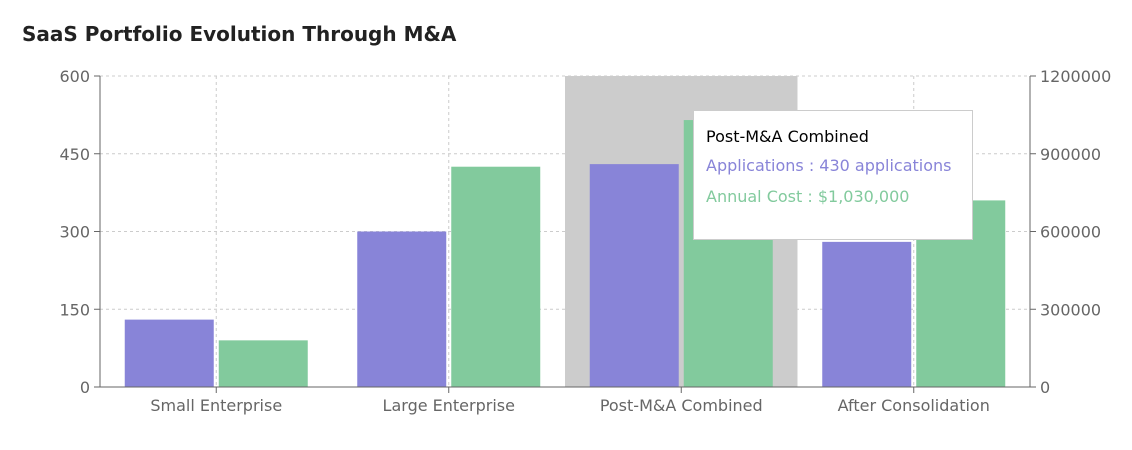 The image size is (1132, 450). Describe the element at coordinates (74, 76) in the screenshot. I see `y-left-tick-label: 600` at that location.